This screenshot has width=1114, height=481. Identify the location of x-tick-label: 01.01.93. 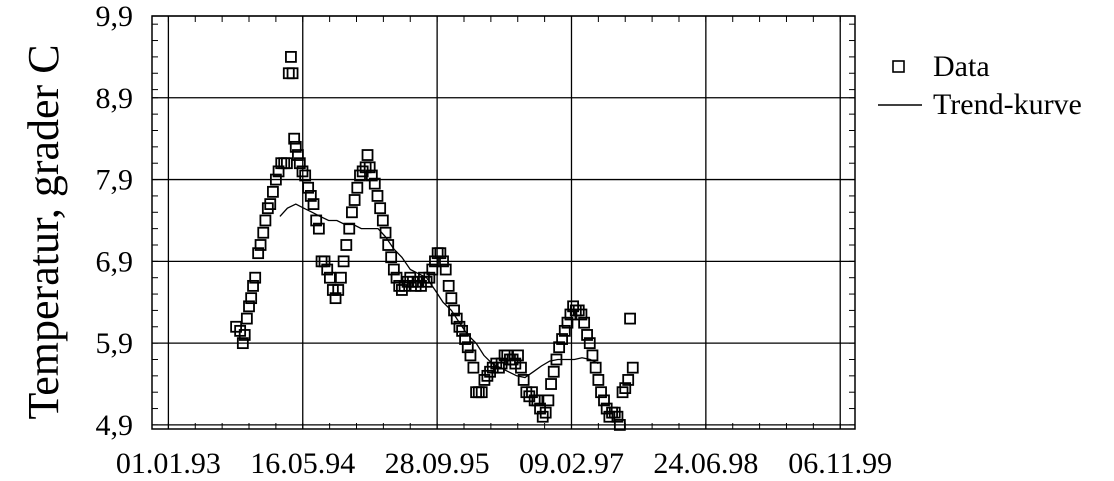
(168, 463).